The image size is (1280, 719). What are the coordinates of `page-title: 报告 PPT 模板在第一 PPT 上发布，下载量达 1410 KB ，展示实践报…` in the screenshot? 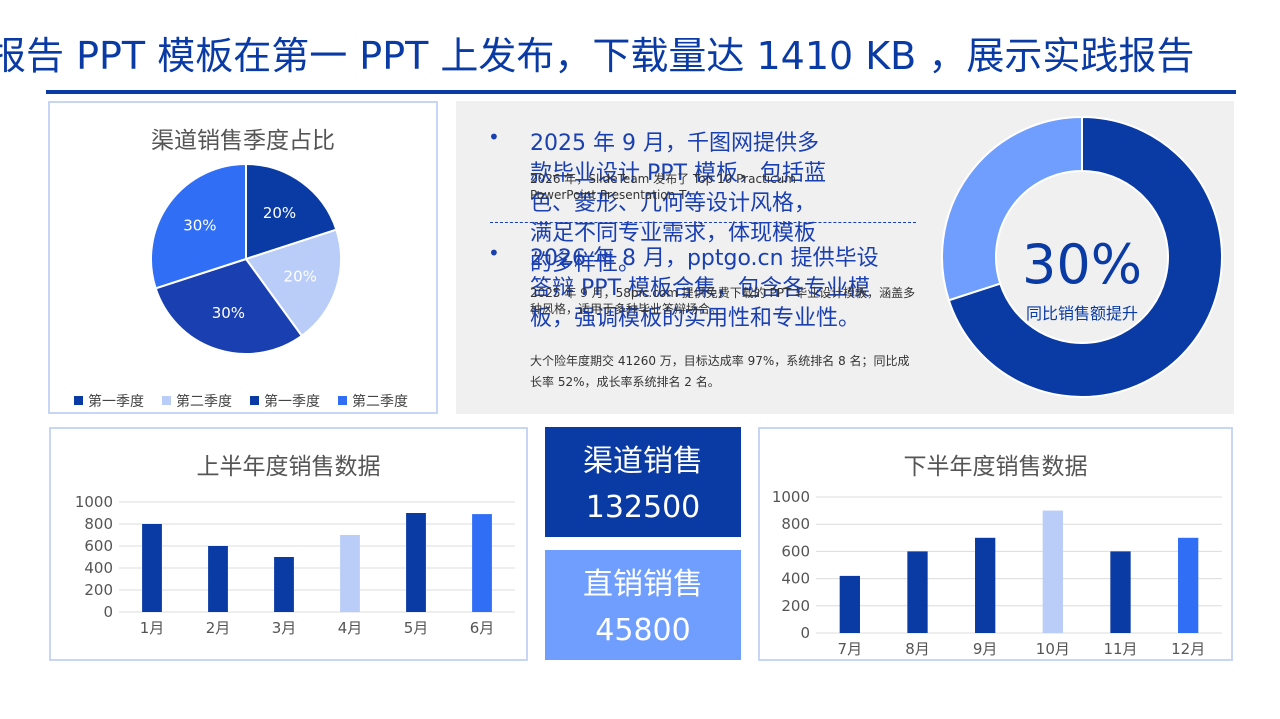 It's located at (597, 56).